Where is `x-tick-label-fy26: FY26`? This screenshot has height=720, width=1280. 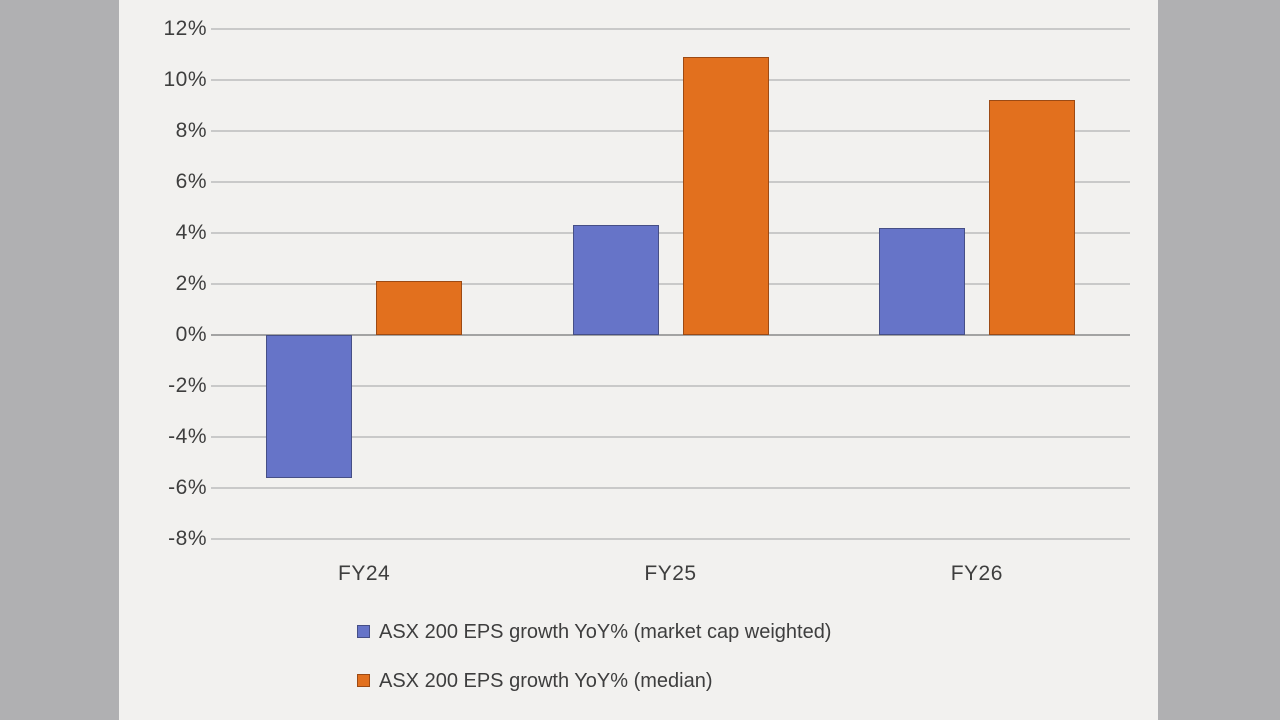
x-tick-label-fy26: FY26 is located at coordinates (976, 573).